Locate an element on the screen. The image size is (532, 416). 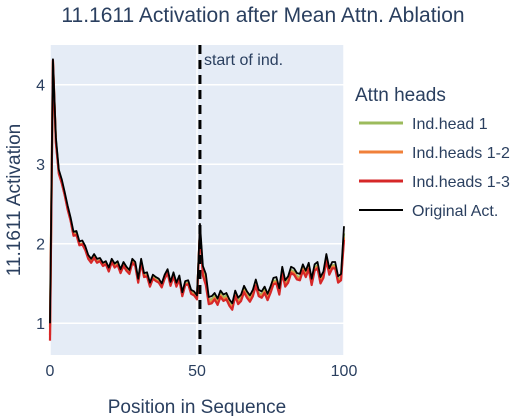
legend-entry: Ind.heads 1-3 is located at coordinates (461, 182).